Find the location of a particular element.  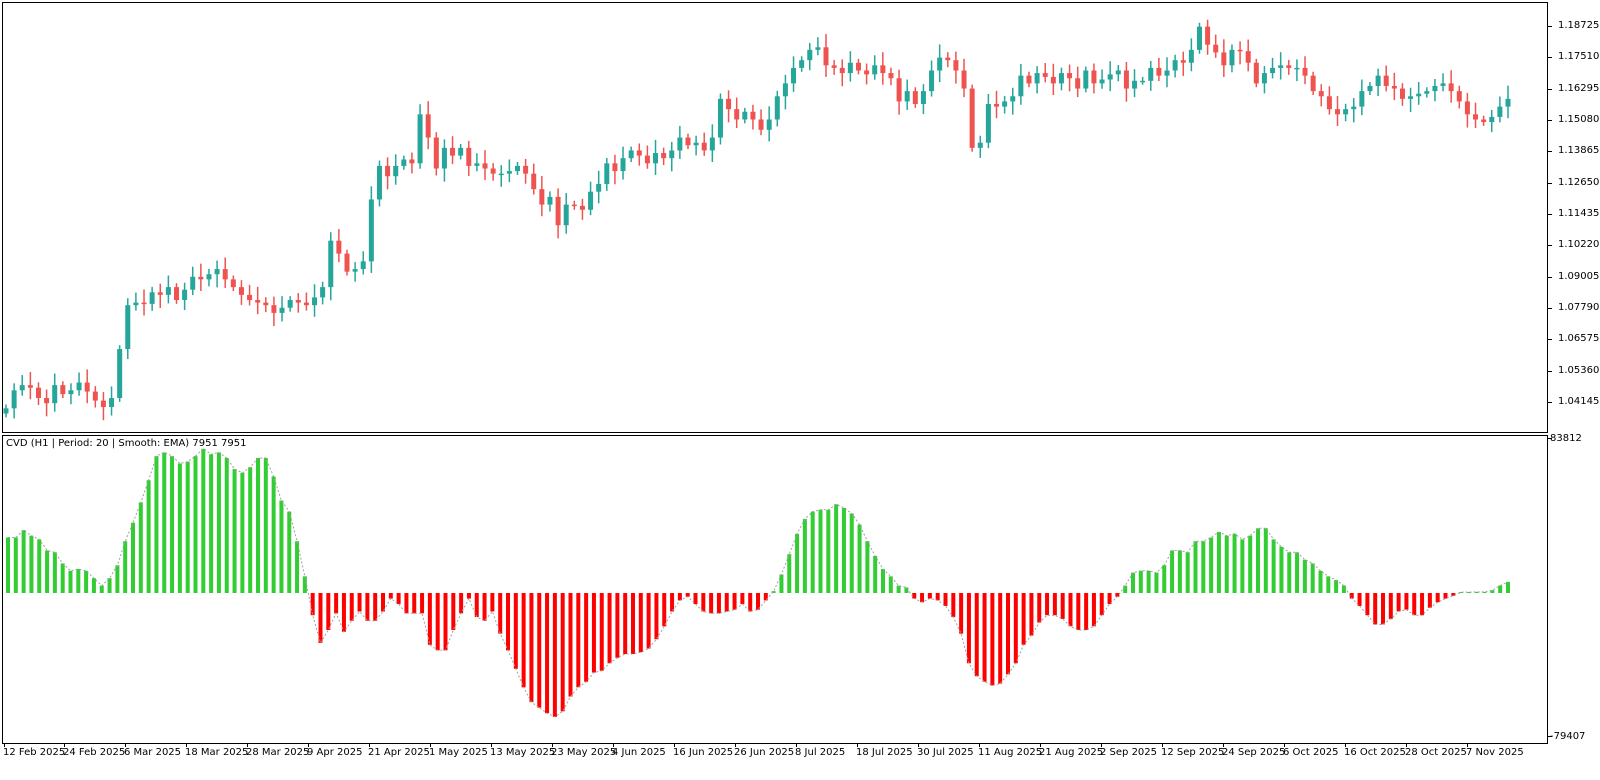

time-axis-label: 6 Mar 2025 is located at coordinates (153, 752).